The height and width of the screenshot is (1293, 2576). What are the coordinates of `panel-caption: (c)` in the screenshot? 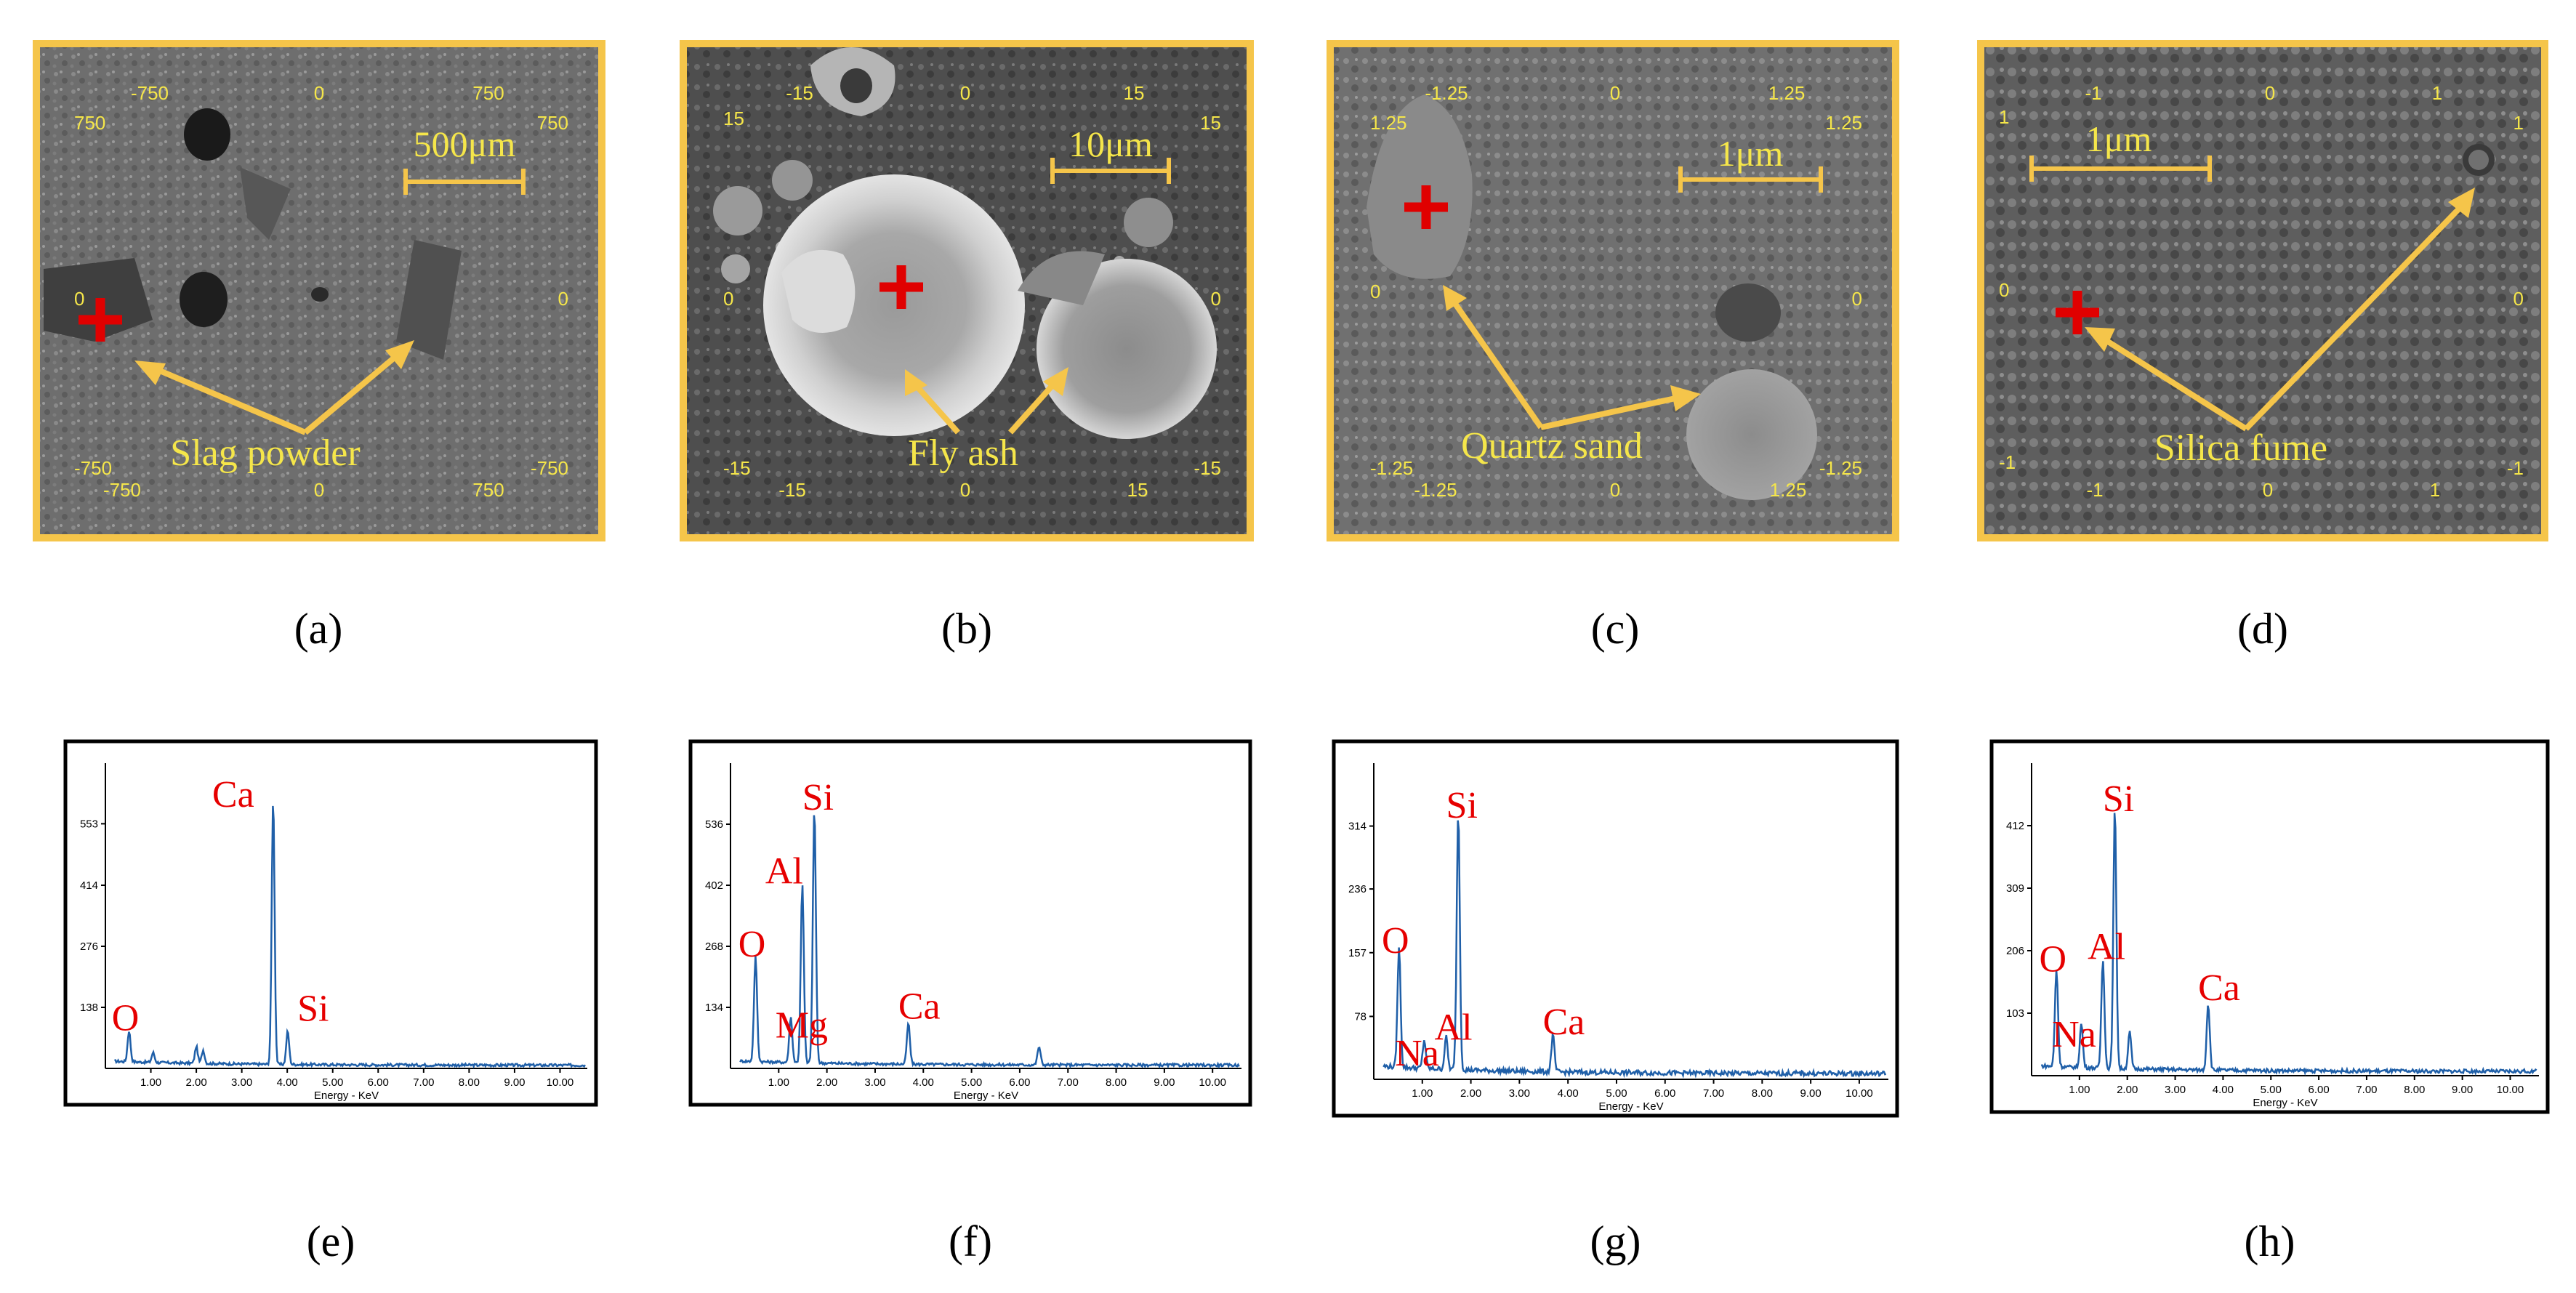 It's located at (1615, 629).